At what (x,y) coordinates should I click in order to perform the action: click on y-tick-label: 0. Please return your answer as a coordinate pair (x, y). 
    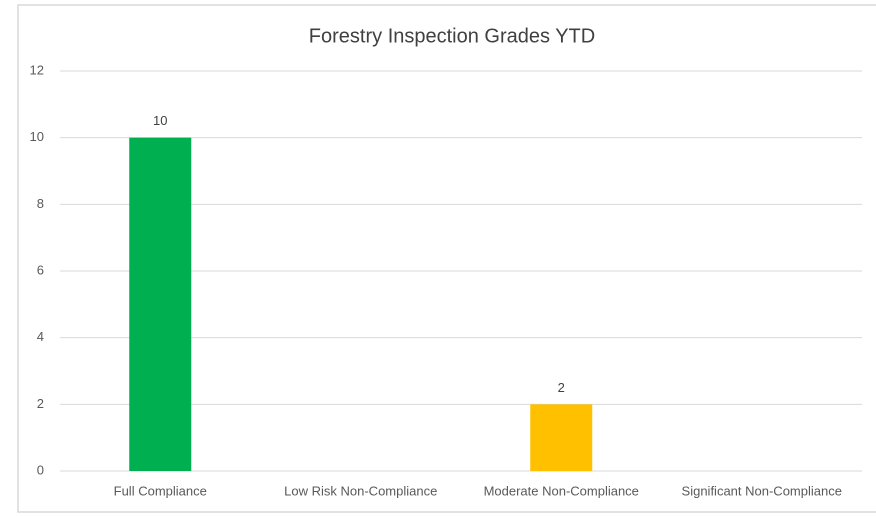
    Looking at the image, I should click on (40, 469).